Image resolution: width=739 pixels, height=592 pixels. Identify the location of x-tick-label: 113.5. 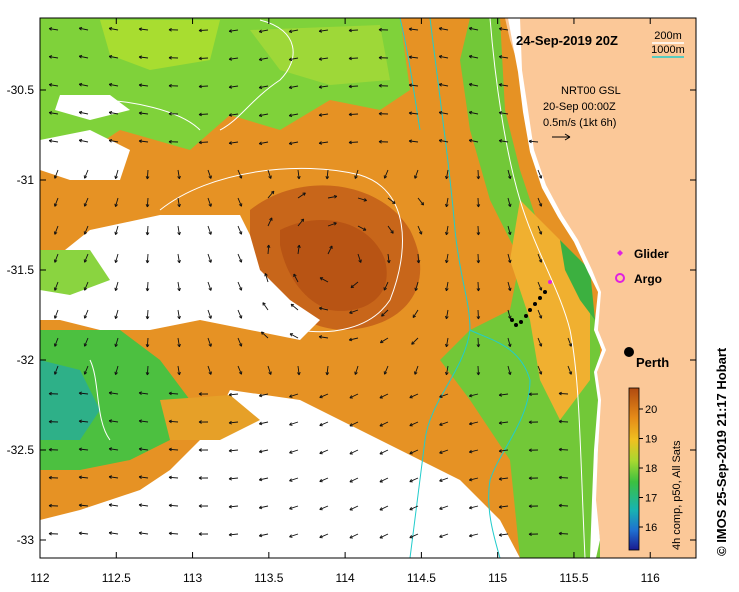
(268, 578).